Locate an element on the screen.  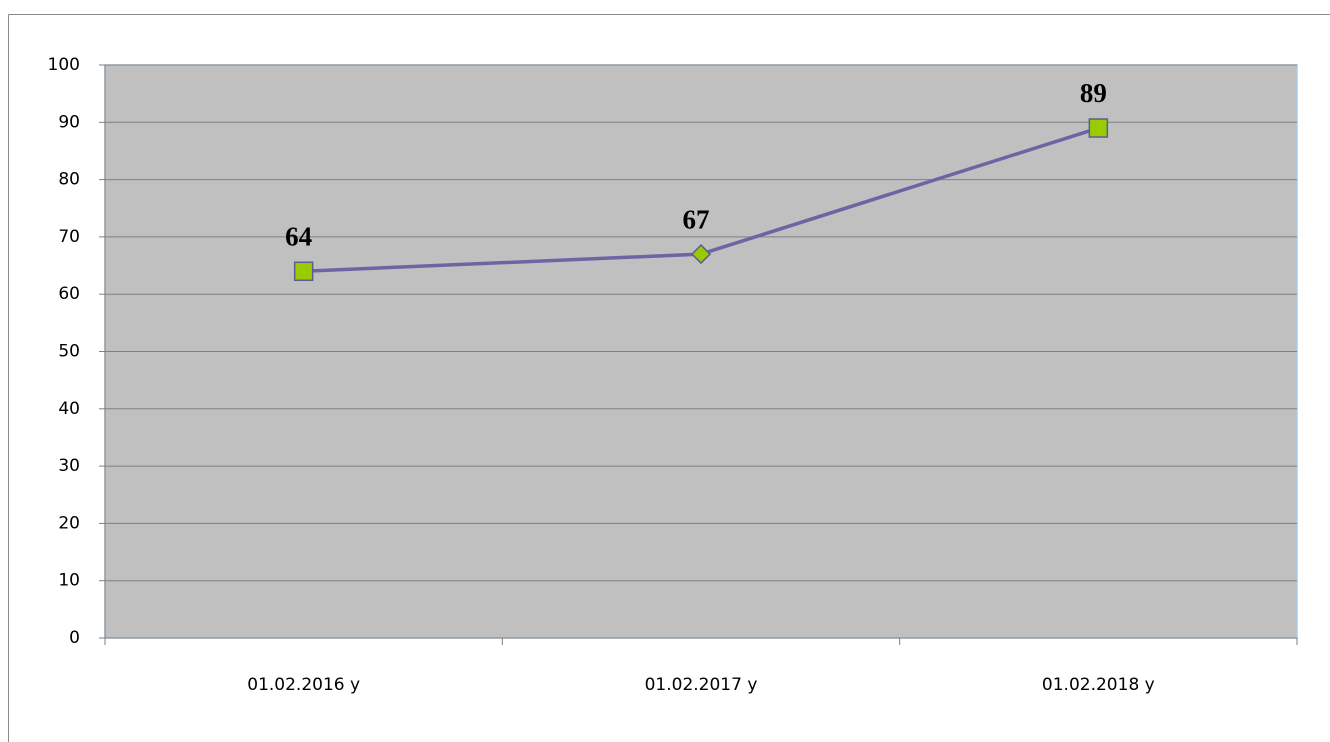
data-label: 67 is located at coordinates (696, 219).